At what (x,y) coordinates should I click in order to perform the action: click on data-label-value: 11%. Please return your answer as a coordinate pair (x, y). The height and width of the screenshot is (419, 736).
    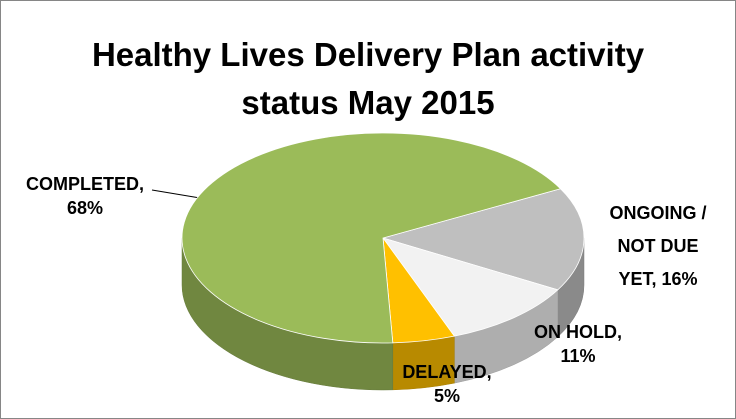
    Looking at the image, I should click on (577, 356).